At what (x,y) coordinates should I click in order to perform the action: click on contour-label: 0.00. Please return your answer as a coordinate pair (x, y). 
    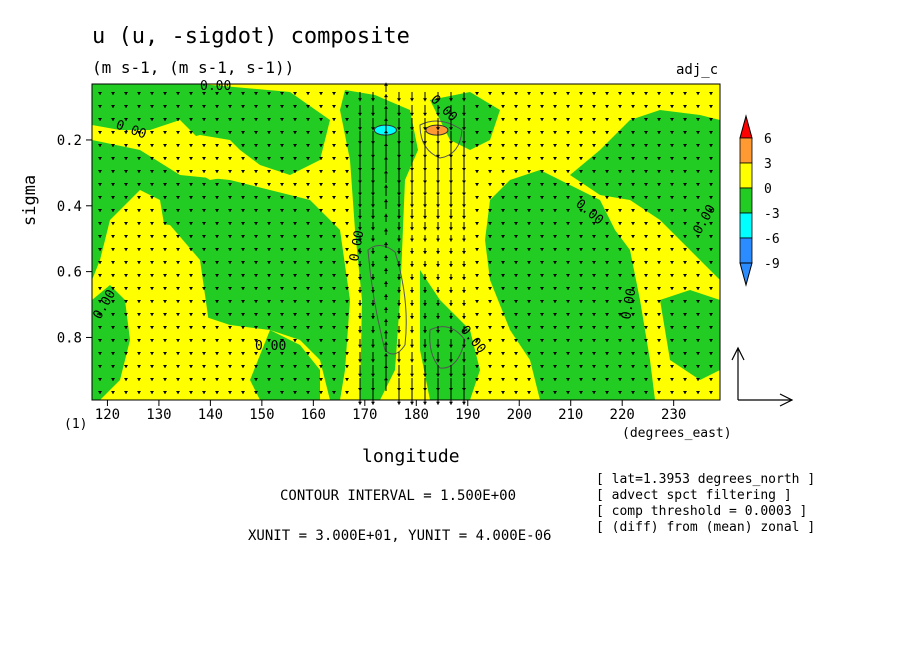
    Looking at the image, I should click on (357, 245).